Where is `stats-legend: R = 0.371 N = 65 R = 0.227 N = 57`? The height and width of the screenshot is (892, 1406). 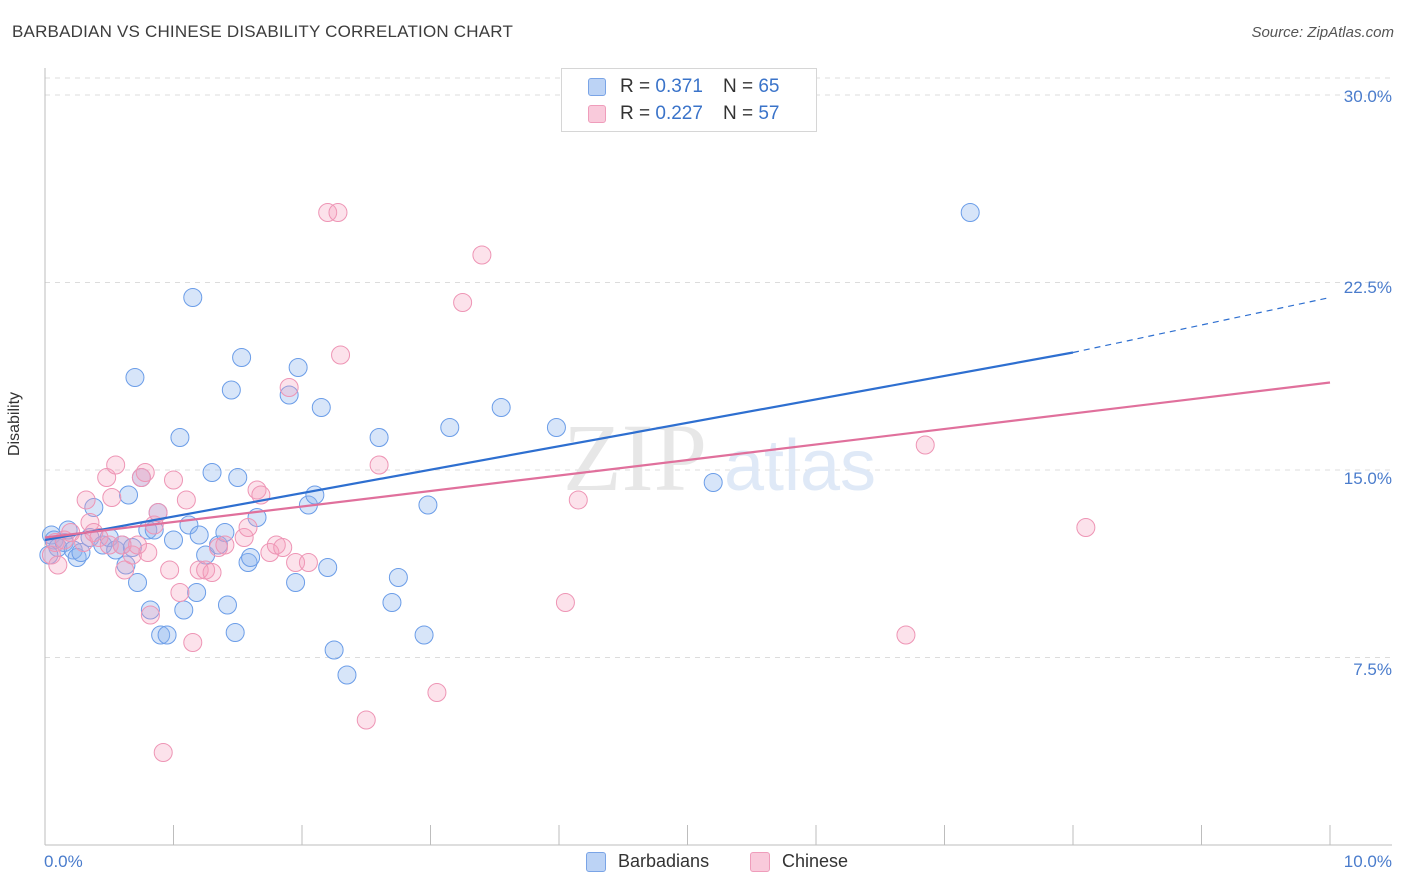 stats-legend: R = 0.371 N = 65 R = 0.227 N = 57 is located at coordinates (689, 100).